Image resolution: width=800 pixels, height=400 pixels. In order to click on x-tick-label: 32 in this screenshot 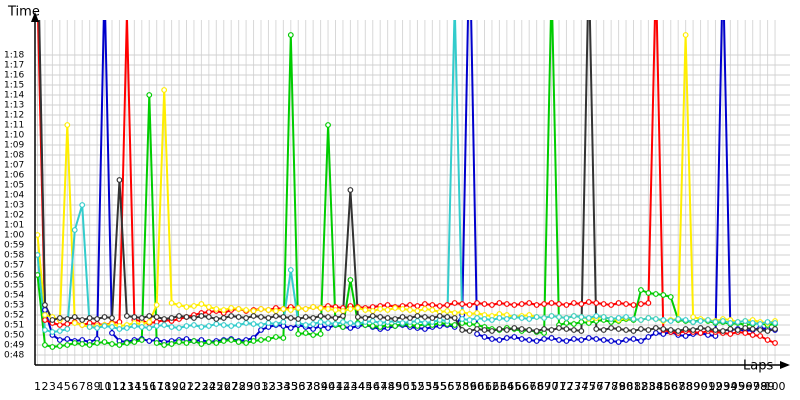, I will do `click(268, 386)`.